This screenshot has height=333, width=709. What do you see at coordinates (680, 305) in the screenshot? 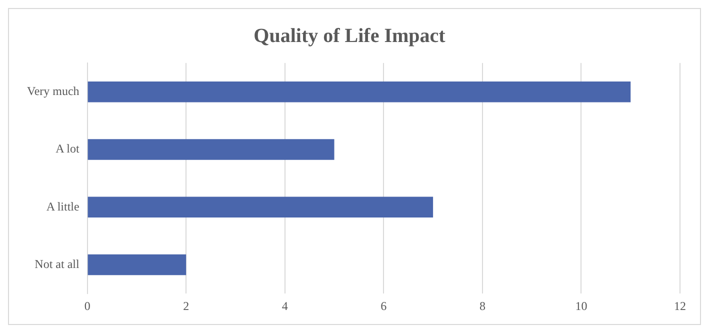
I see `x-tick-label: 12` at bounding box center [680, 305].